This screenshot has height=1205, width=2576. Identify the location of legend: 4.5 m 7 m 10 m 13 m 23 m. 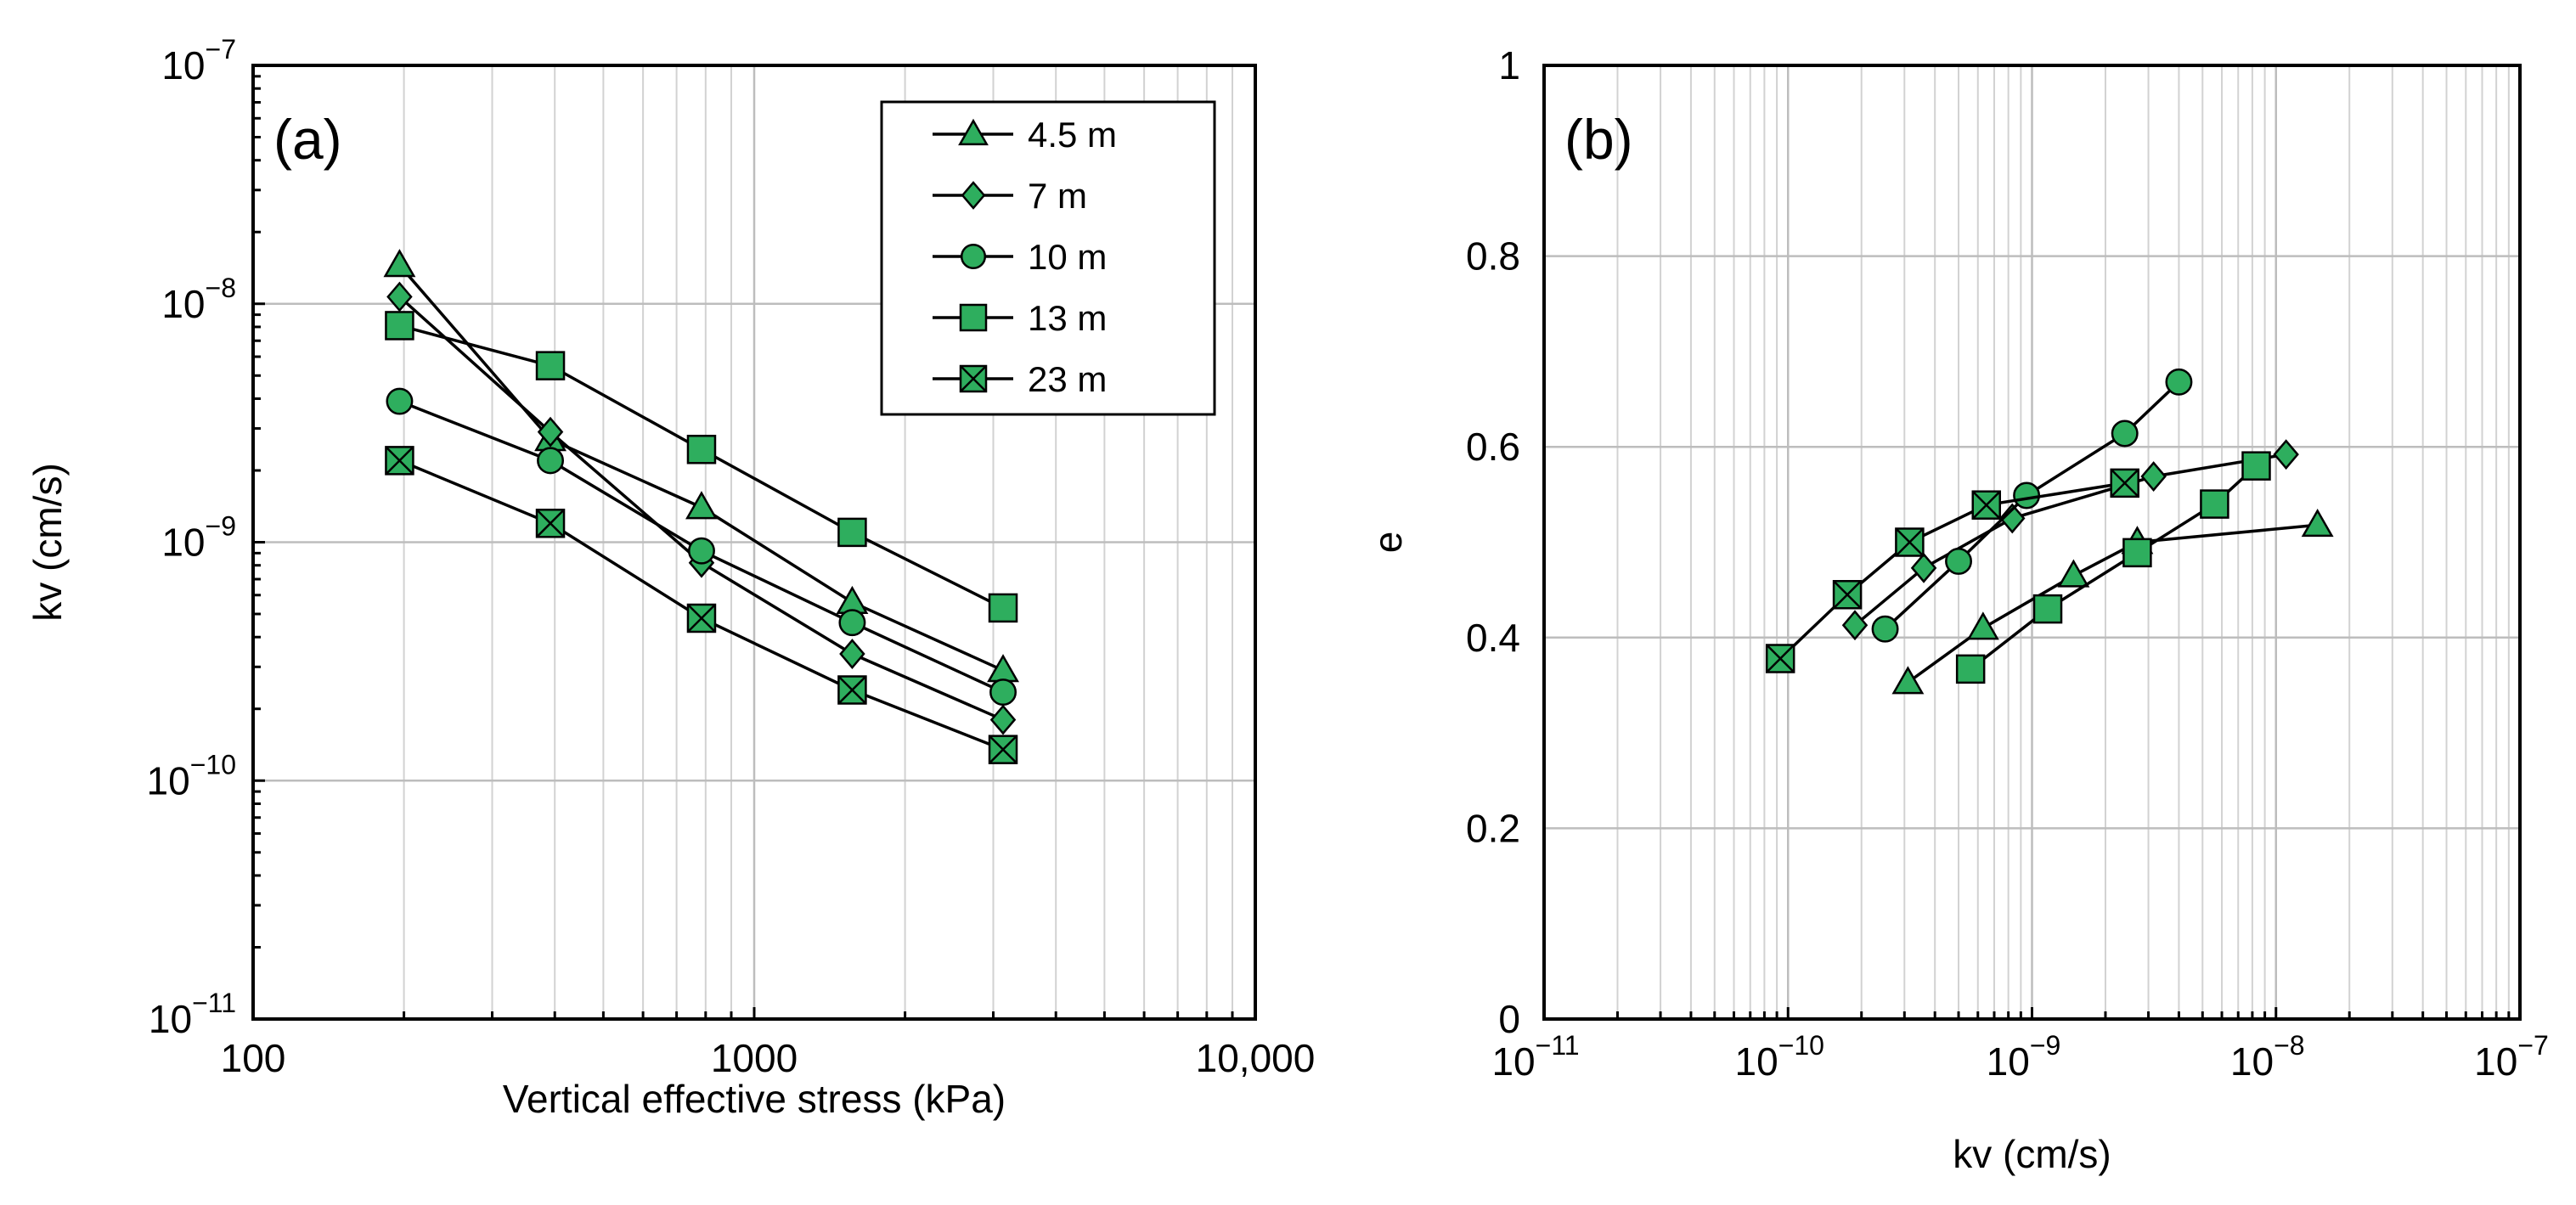
(1048, 258).